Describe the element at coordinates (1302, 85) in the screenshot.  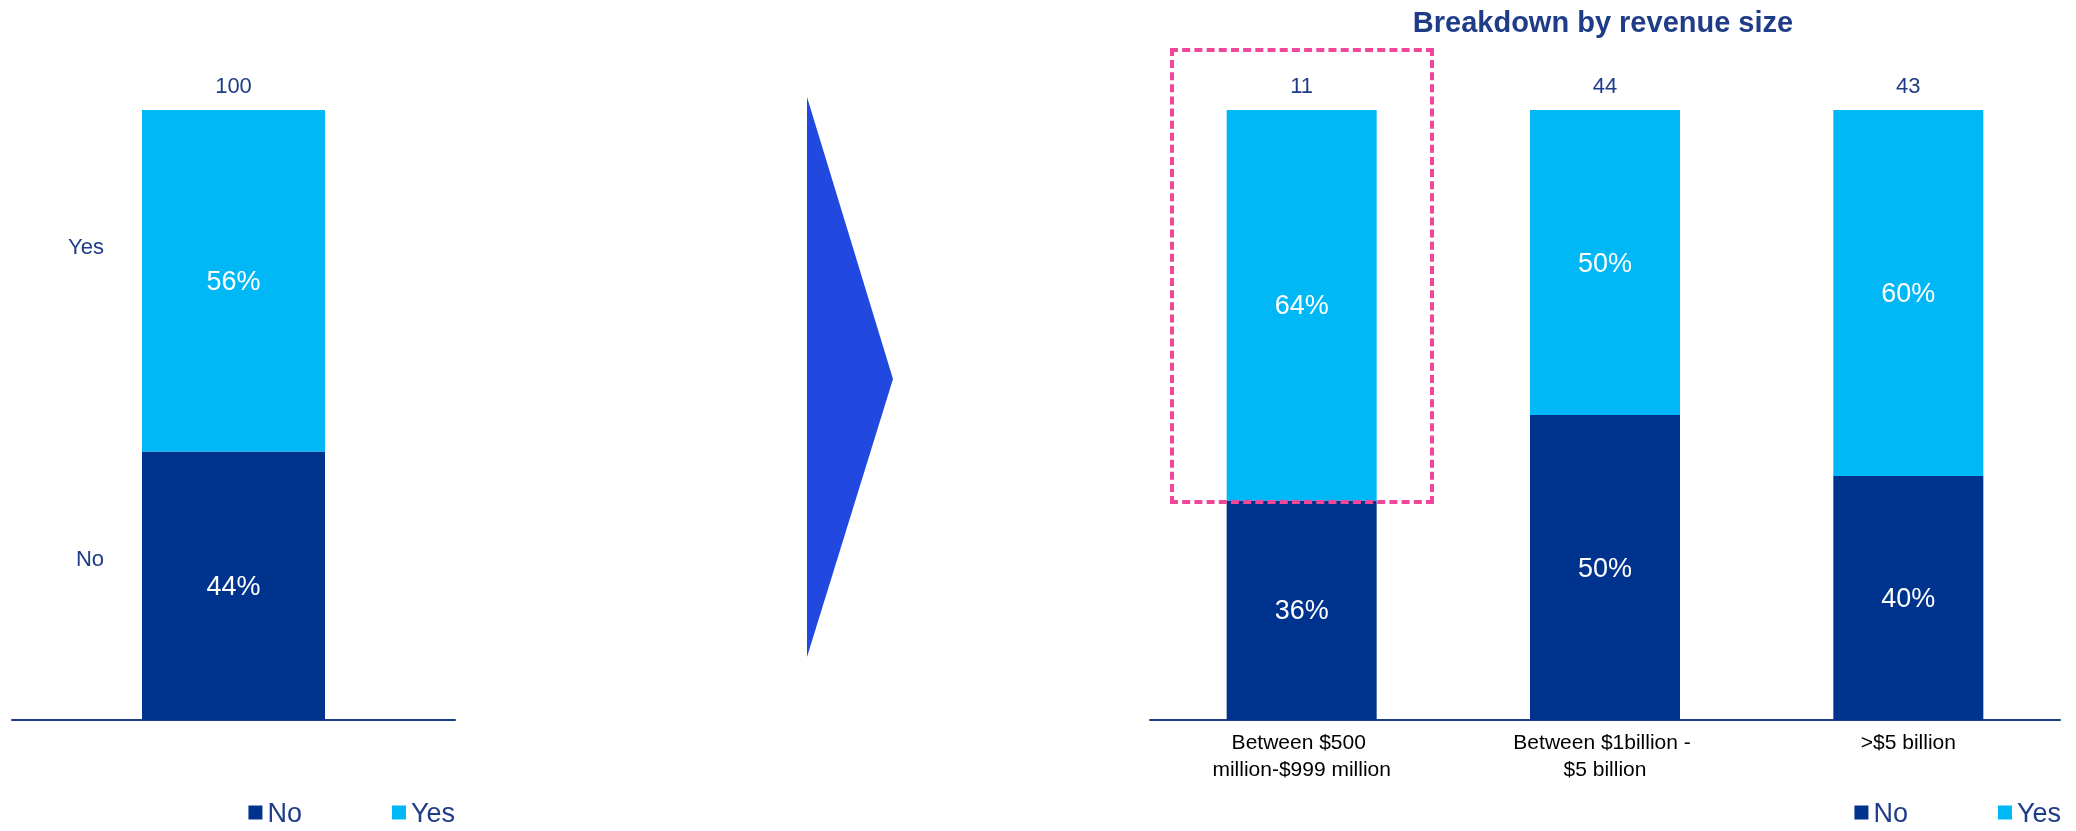
I see `annotation: 11` at that location.